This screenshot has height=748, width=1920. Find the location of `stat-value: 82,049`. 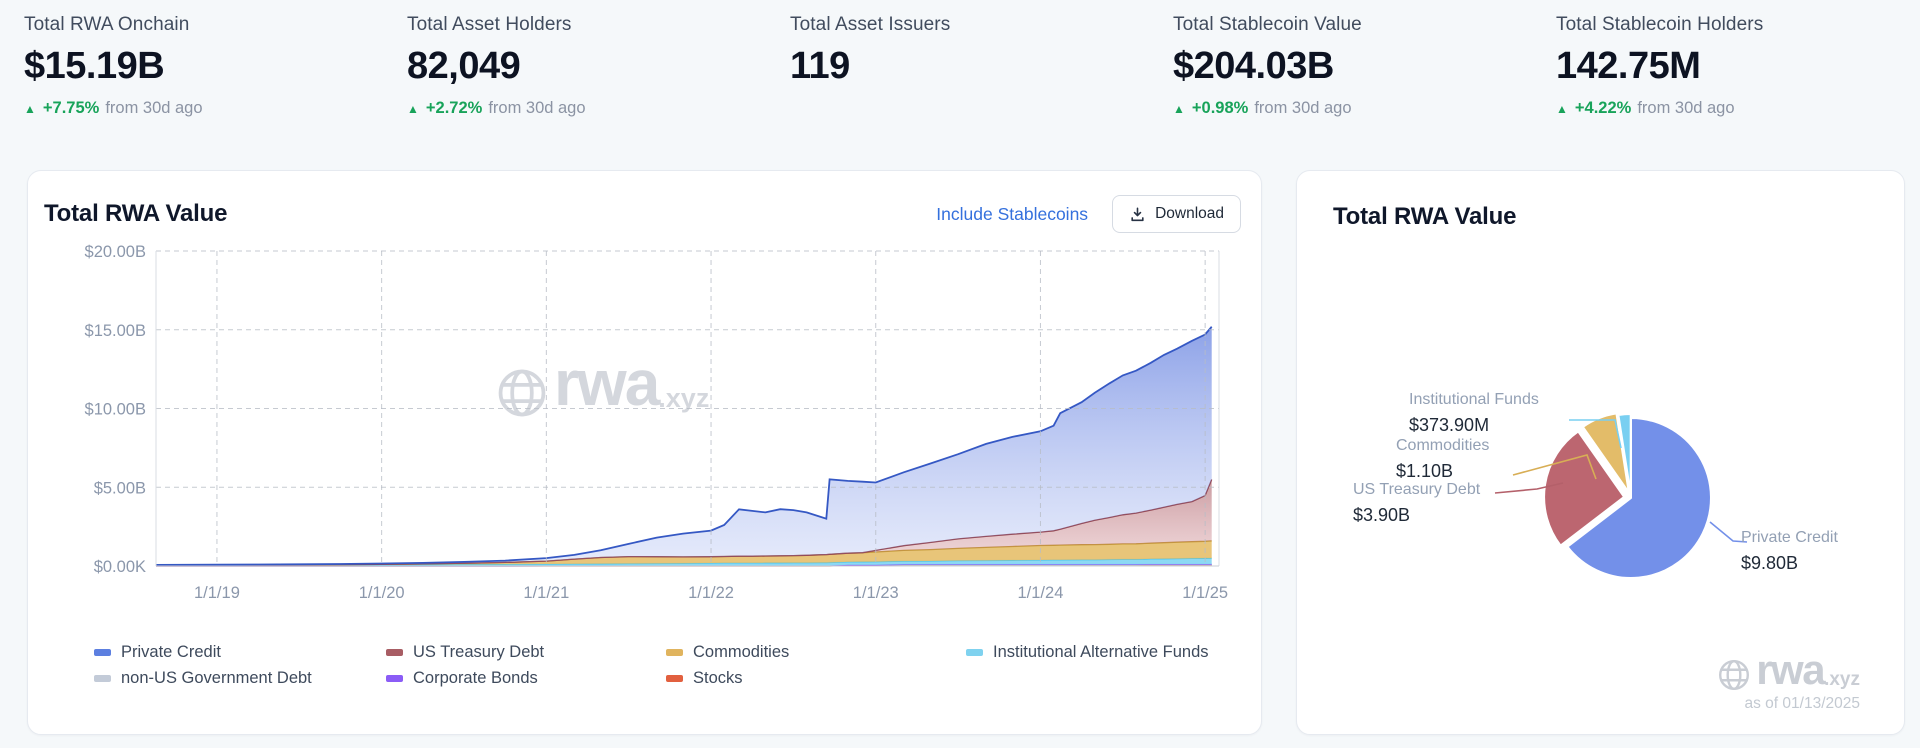

stat-value: 82,049 is located at coordinates (464, 66).